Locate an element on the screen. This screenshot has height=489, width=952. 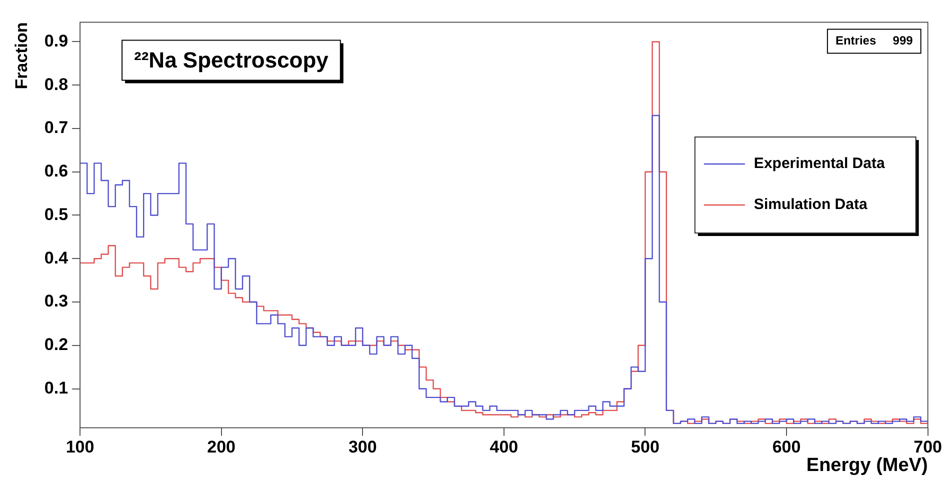
y-tick-label: 0.4 is located at coordinates (56, 258).